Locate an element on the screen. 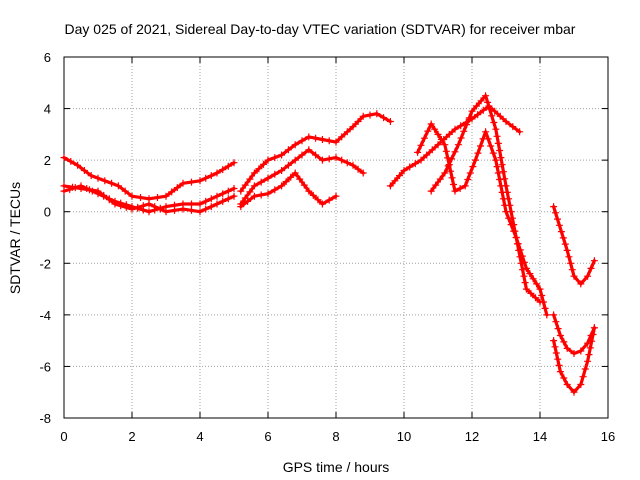  y-tick-label: -6 is located at coordinates (45, 366).